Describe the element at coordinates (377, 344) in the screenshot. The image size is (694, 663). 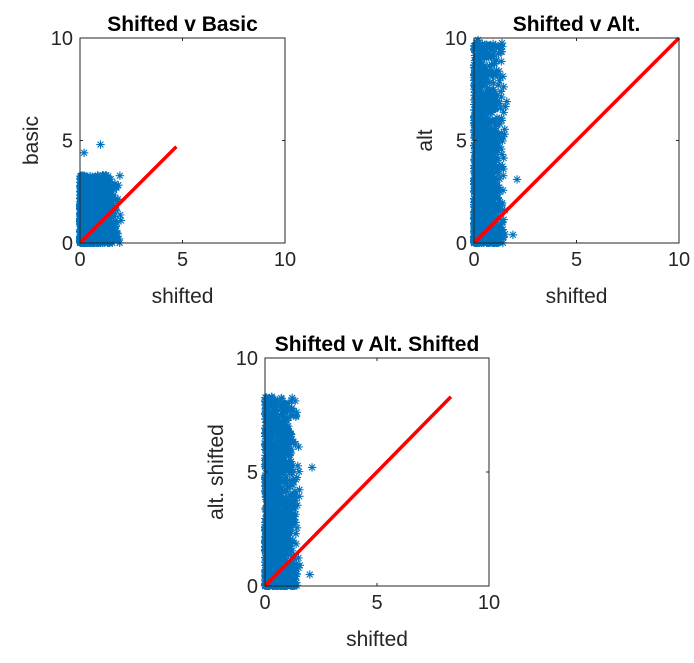
I see `chart-title: Shifted v Alt. Shifted` at that location.